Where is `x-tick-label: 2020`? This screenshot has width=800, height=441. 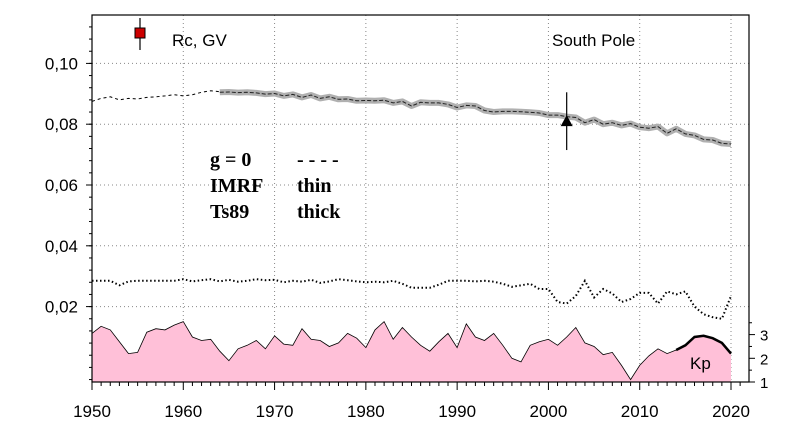
x-tick-label: 2020 is located at coordinates (731, 411).